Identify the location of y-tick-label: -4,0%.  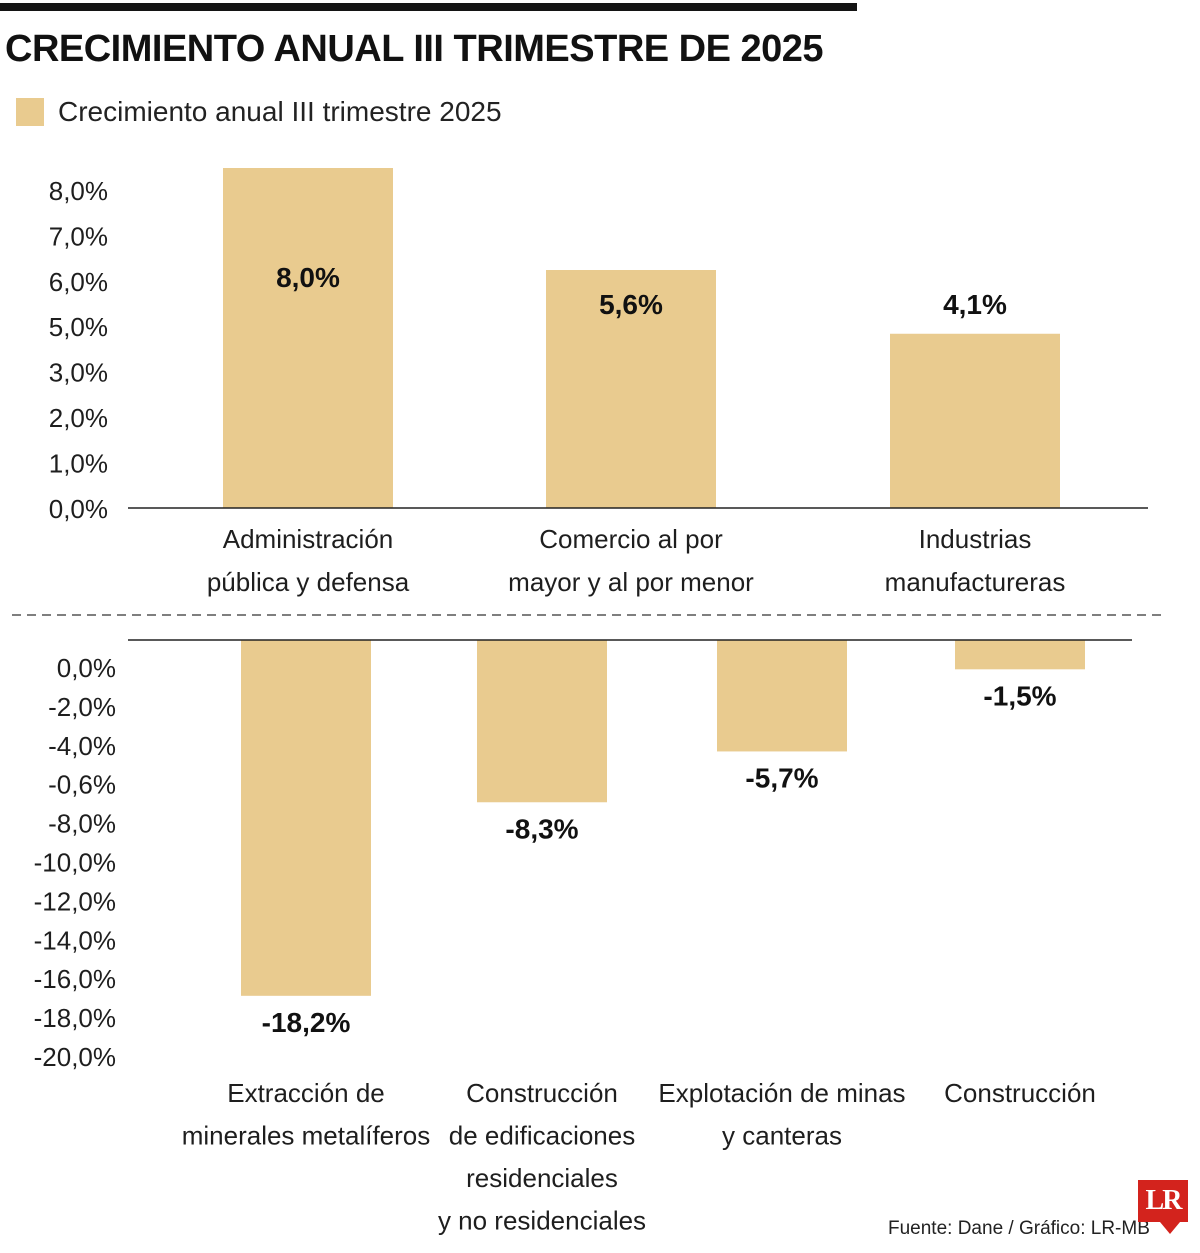
(82, 746).